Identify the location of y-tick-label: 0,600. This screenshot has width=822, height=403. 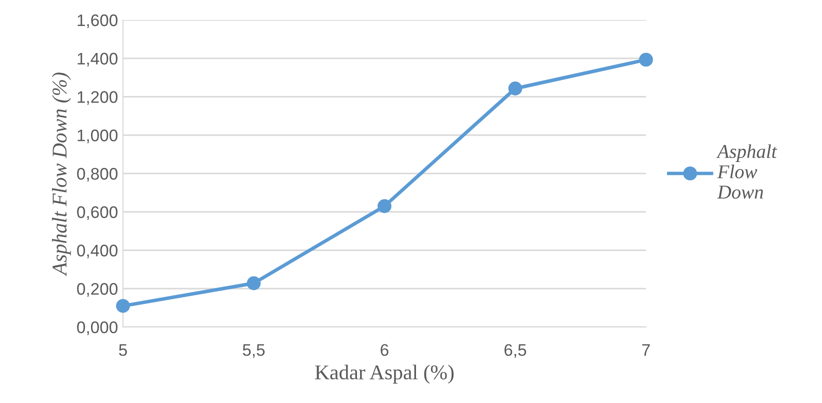
(97, 213).